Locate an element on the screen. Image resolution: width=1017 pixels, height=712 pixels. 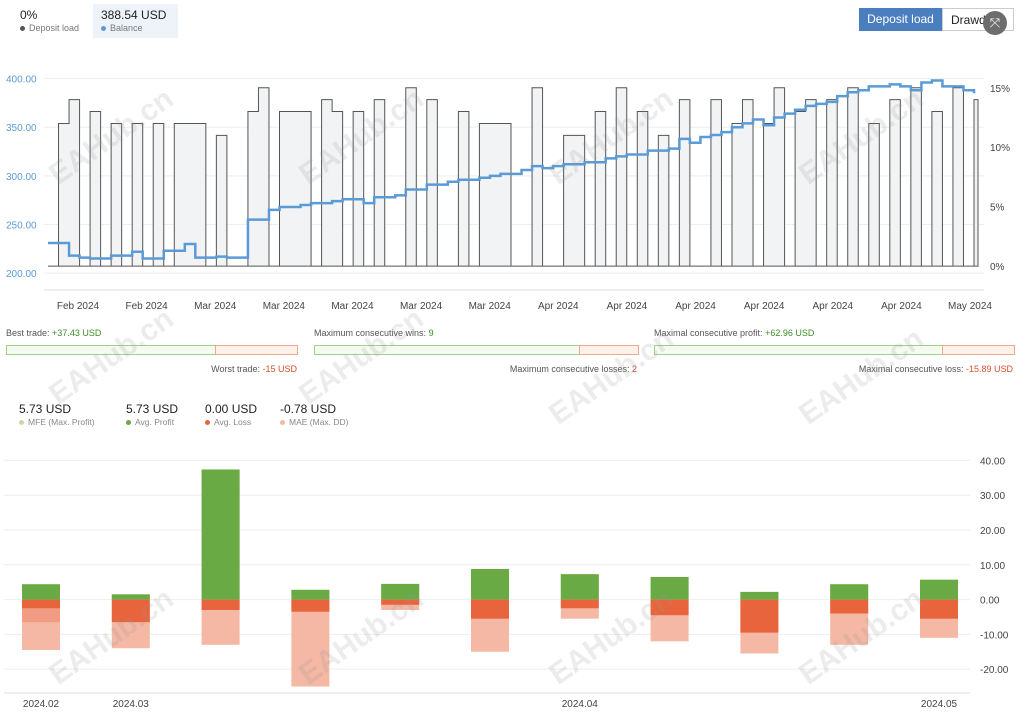
max-profit-loss-bar is located at coordinates (834, 350).